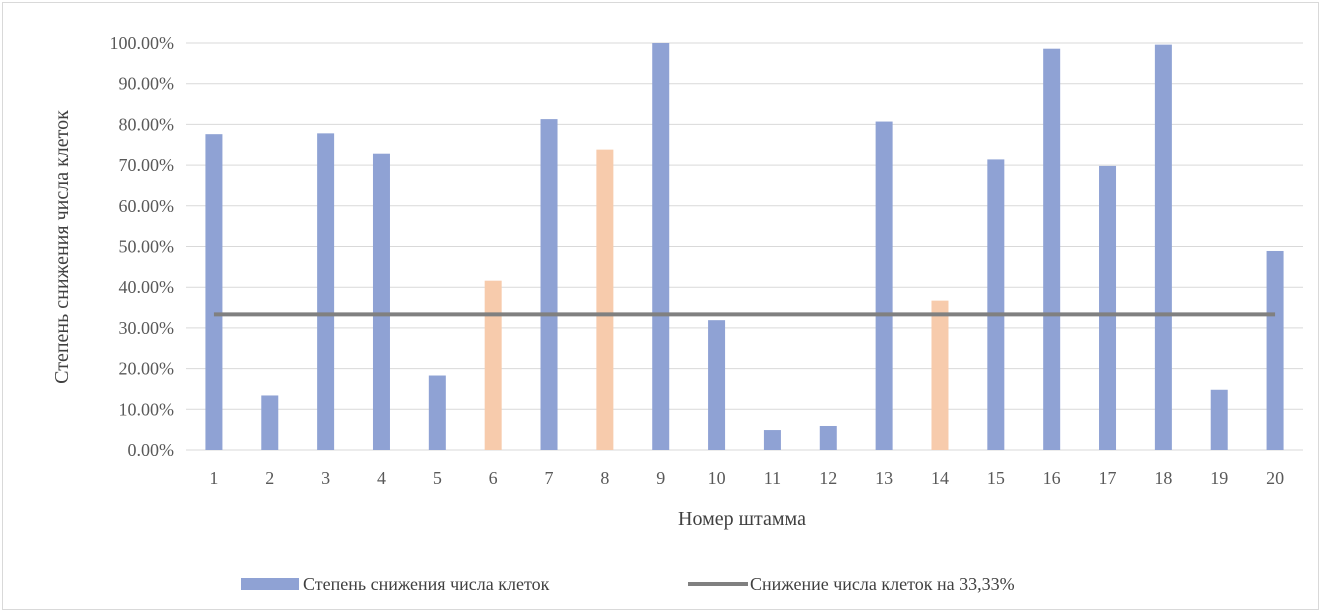 The width and height of the screenshot is (1323, 614). Describe the element at coordinates (147, 206) in the screenshot. I see `y-tick-label: 60.00%` at that location.